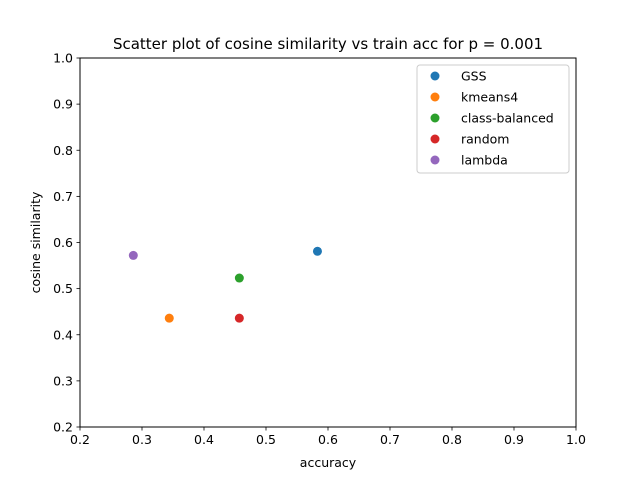  Describe the element at coordinates (35, 242) in the screenshot. I see `y-axis-label: cosine similarity` at that location.